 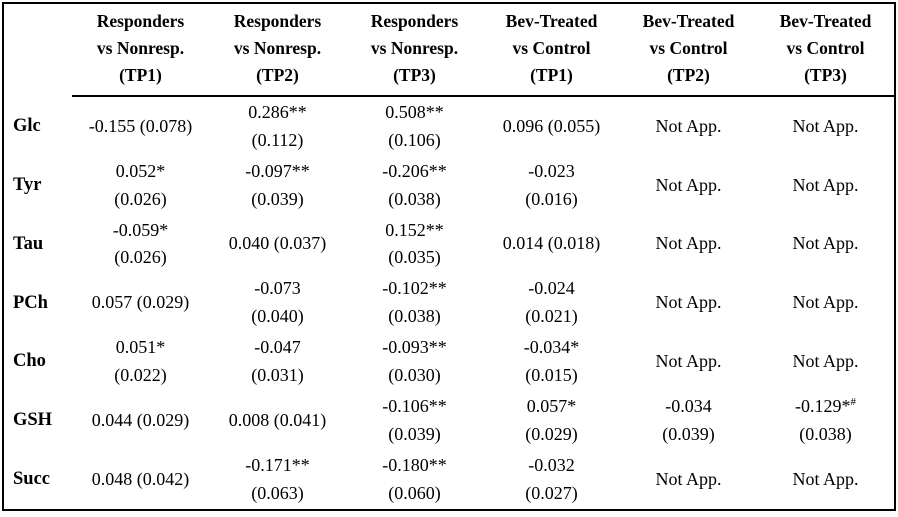 What do you see at coordinates (277, 464) in the screenshot?
I see `cell-value: -0.171**` at bounding box center [277, 464].